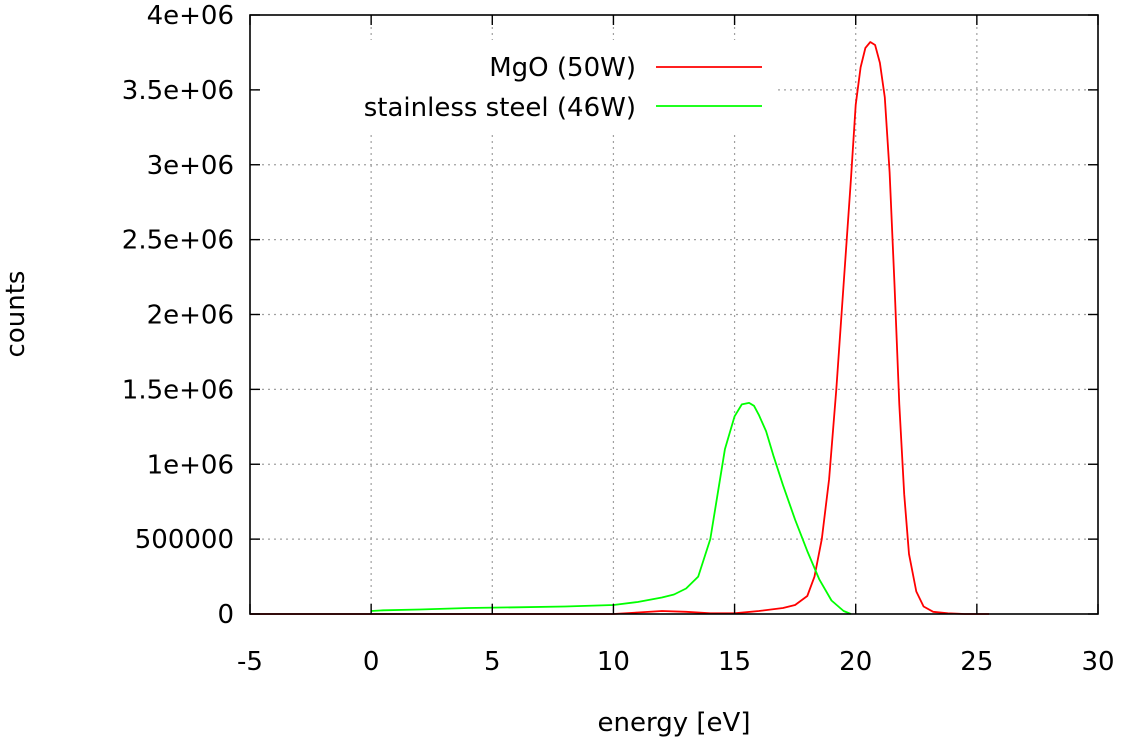 This screenshot has width=1124, height=743. I want to click on series-line-stainless-steel, so click(611, 508).